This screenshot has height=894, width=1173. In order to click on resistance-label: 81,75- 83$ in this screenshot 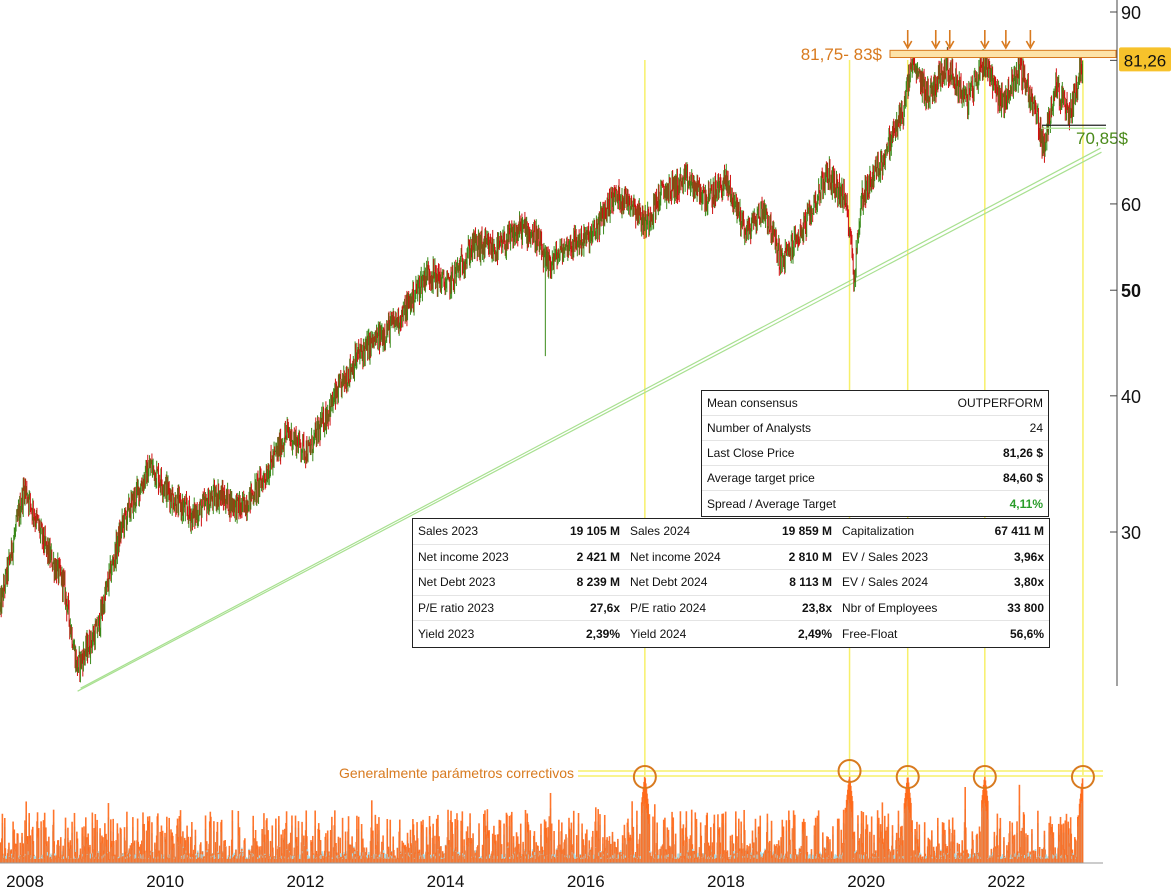, I will do `click(842, 54)`.